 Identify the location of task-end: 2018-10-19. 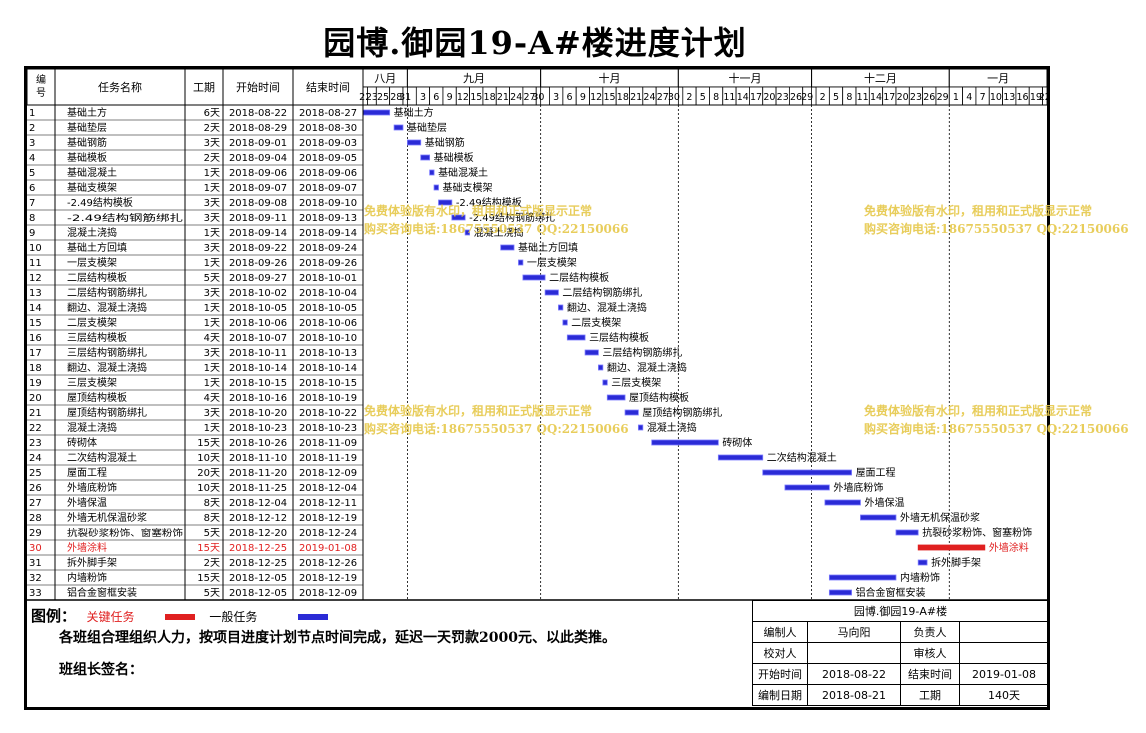
(328, 398).